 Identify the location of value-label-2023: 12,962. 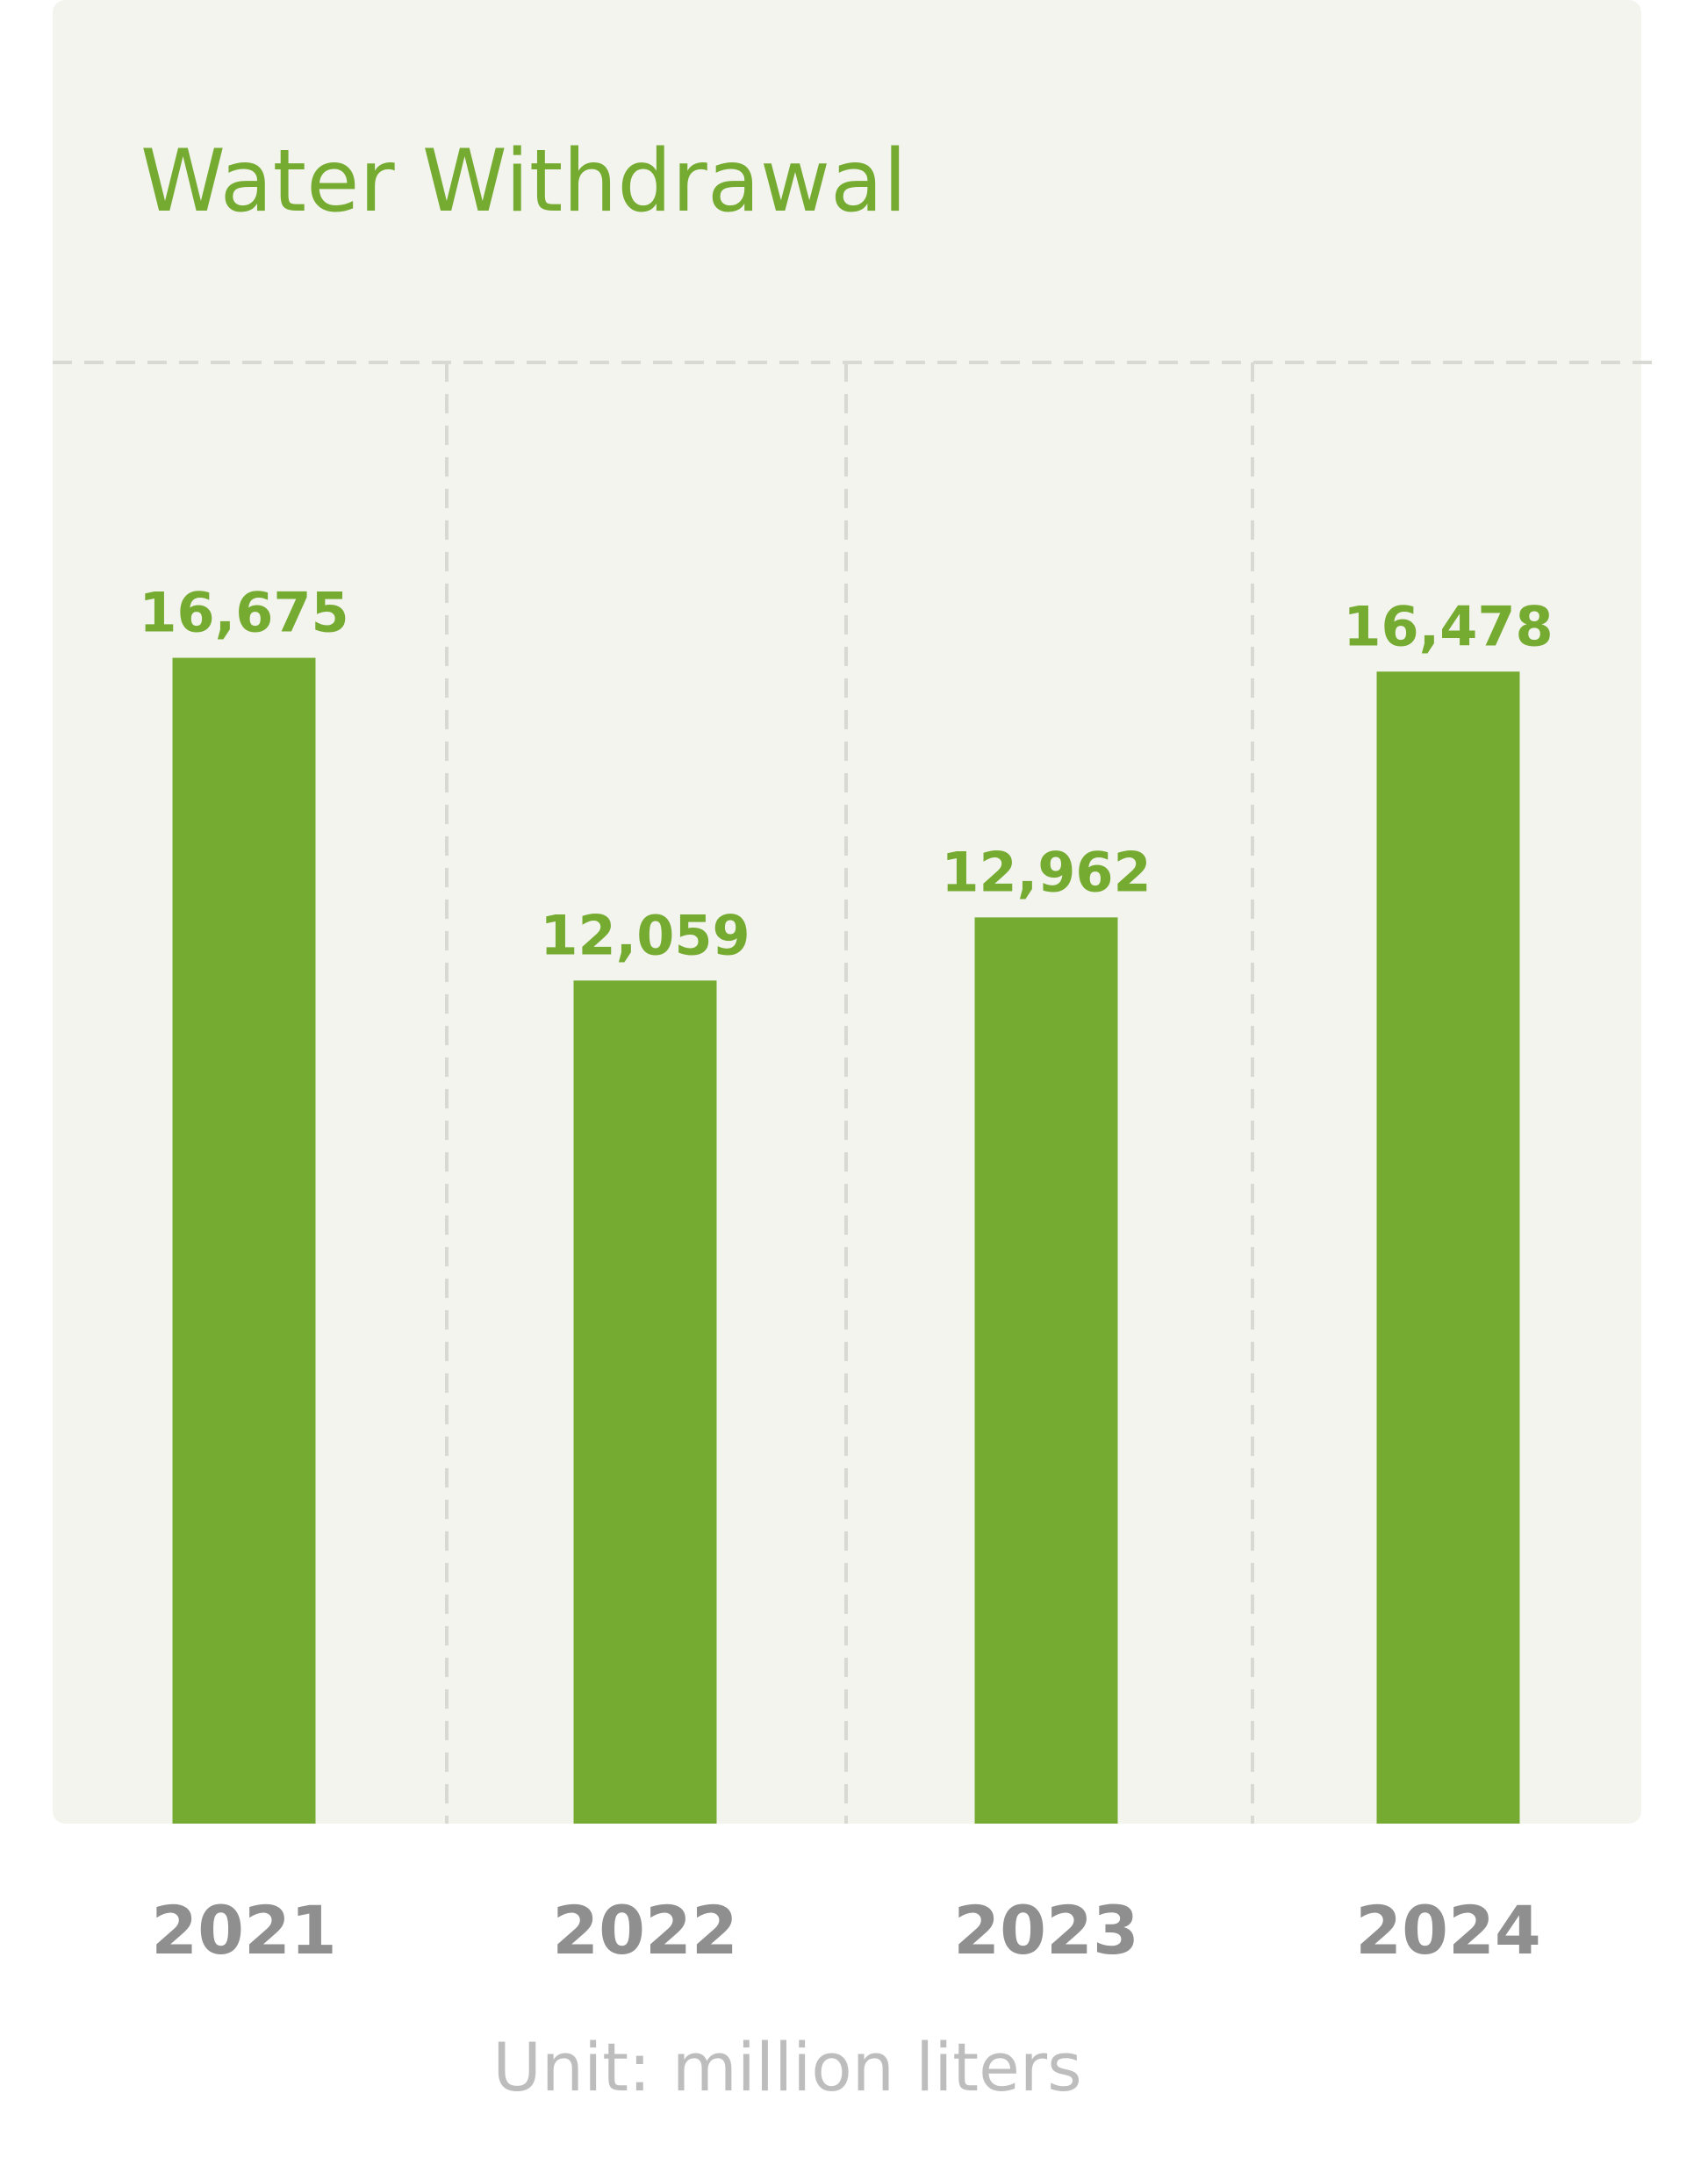
(1046, 872).